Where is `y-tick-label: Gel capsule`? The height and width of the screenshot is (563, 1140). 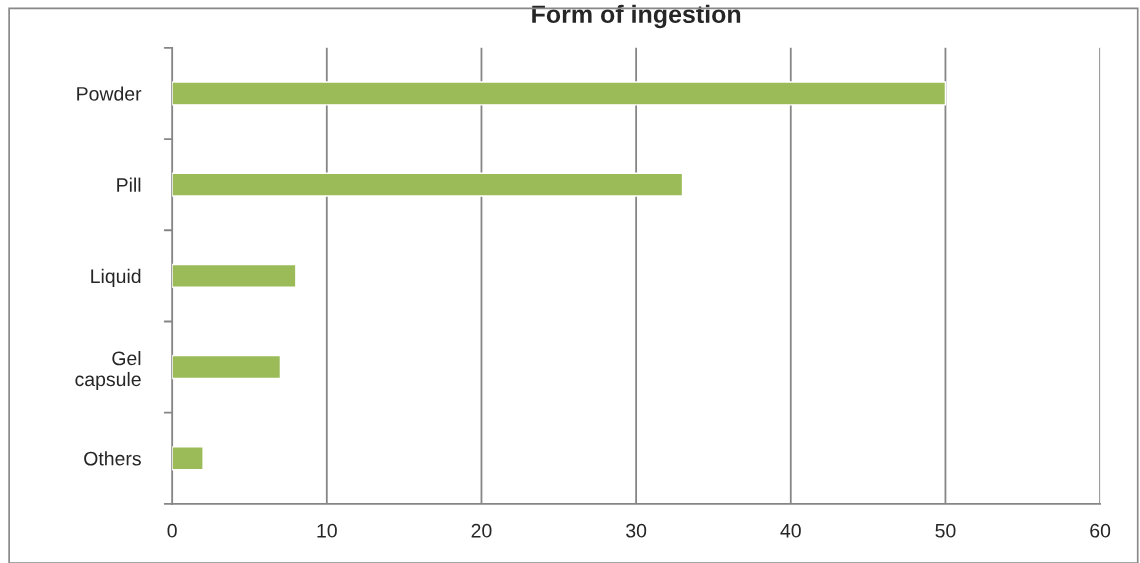
y-tick-label: Gel capsule is located at coordinates (108, 370).